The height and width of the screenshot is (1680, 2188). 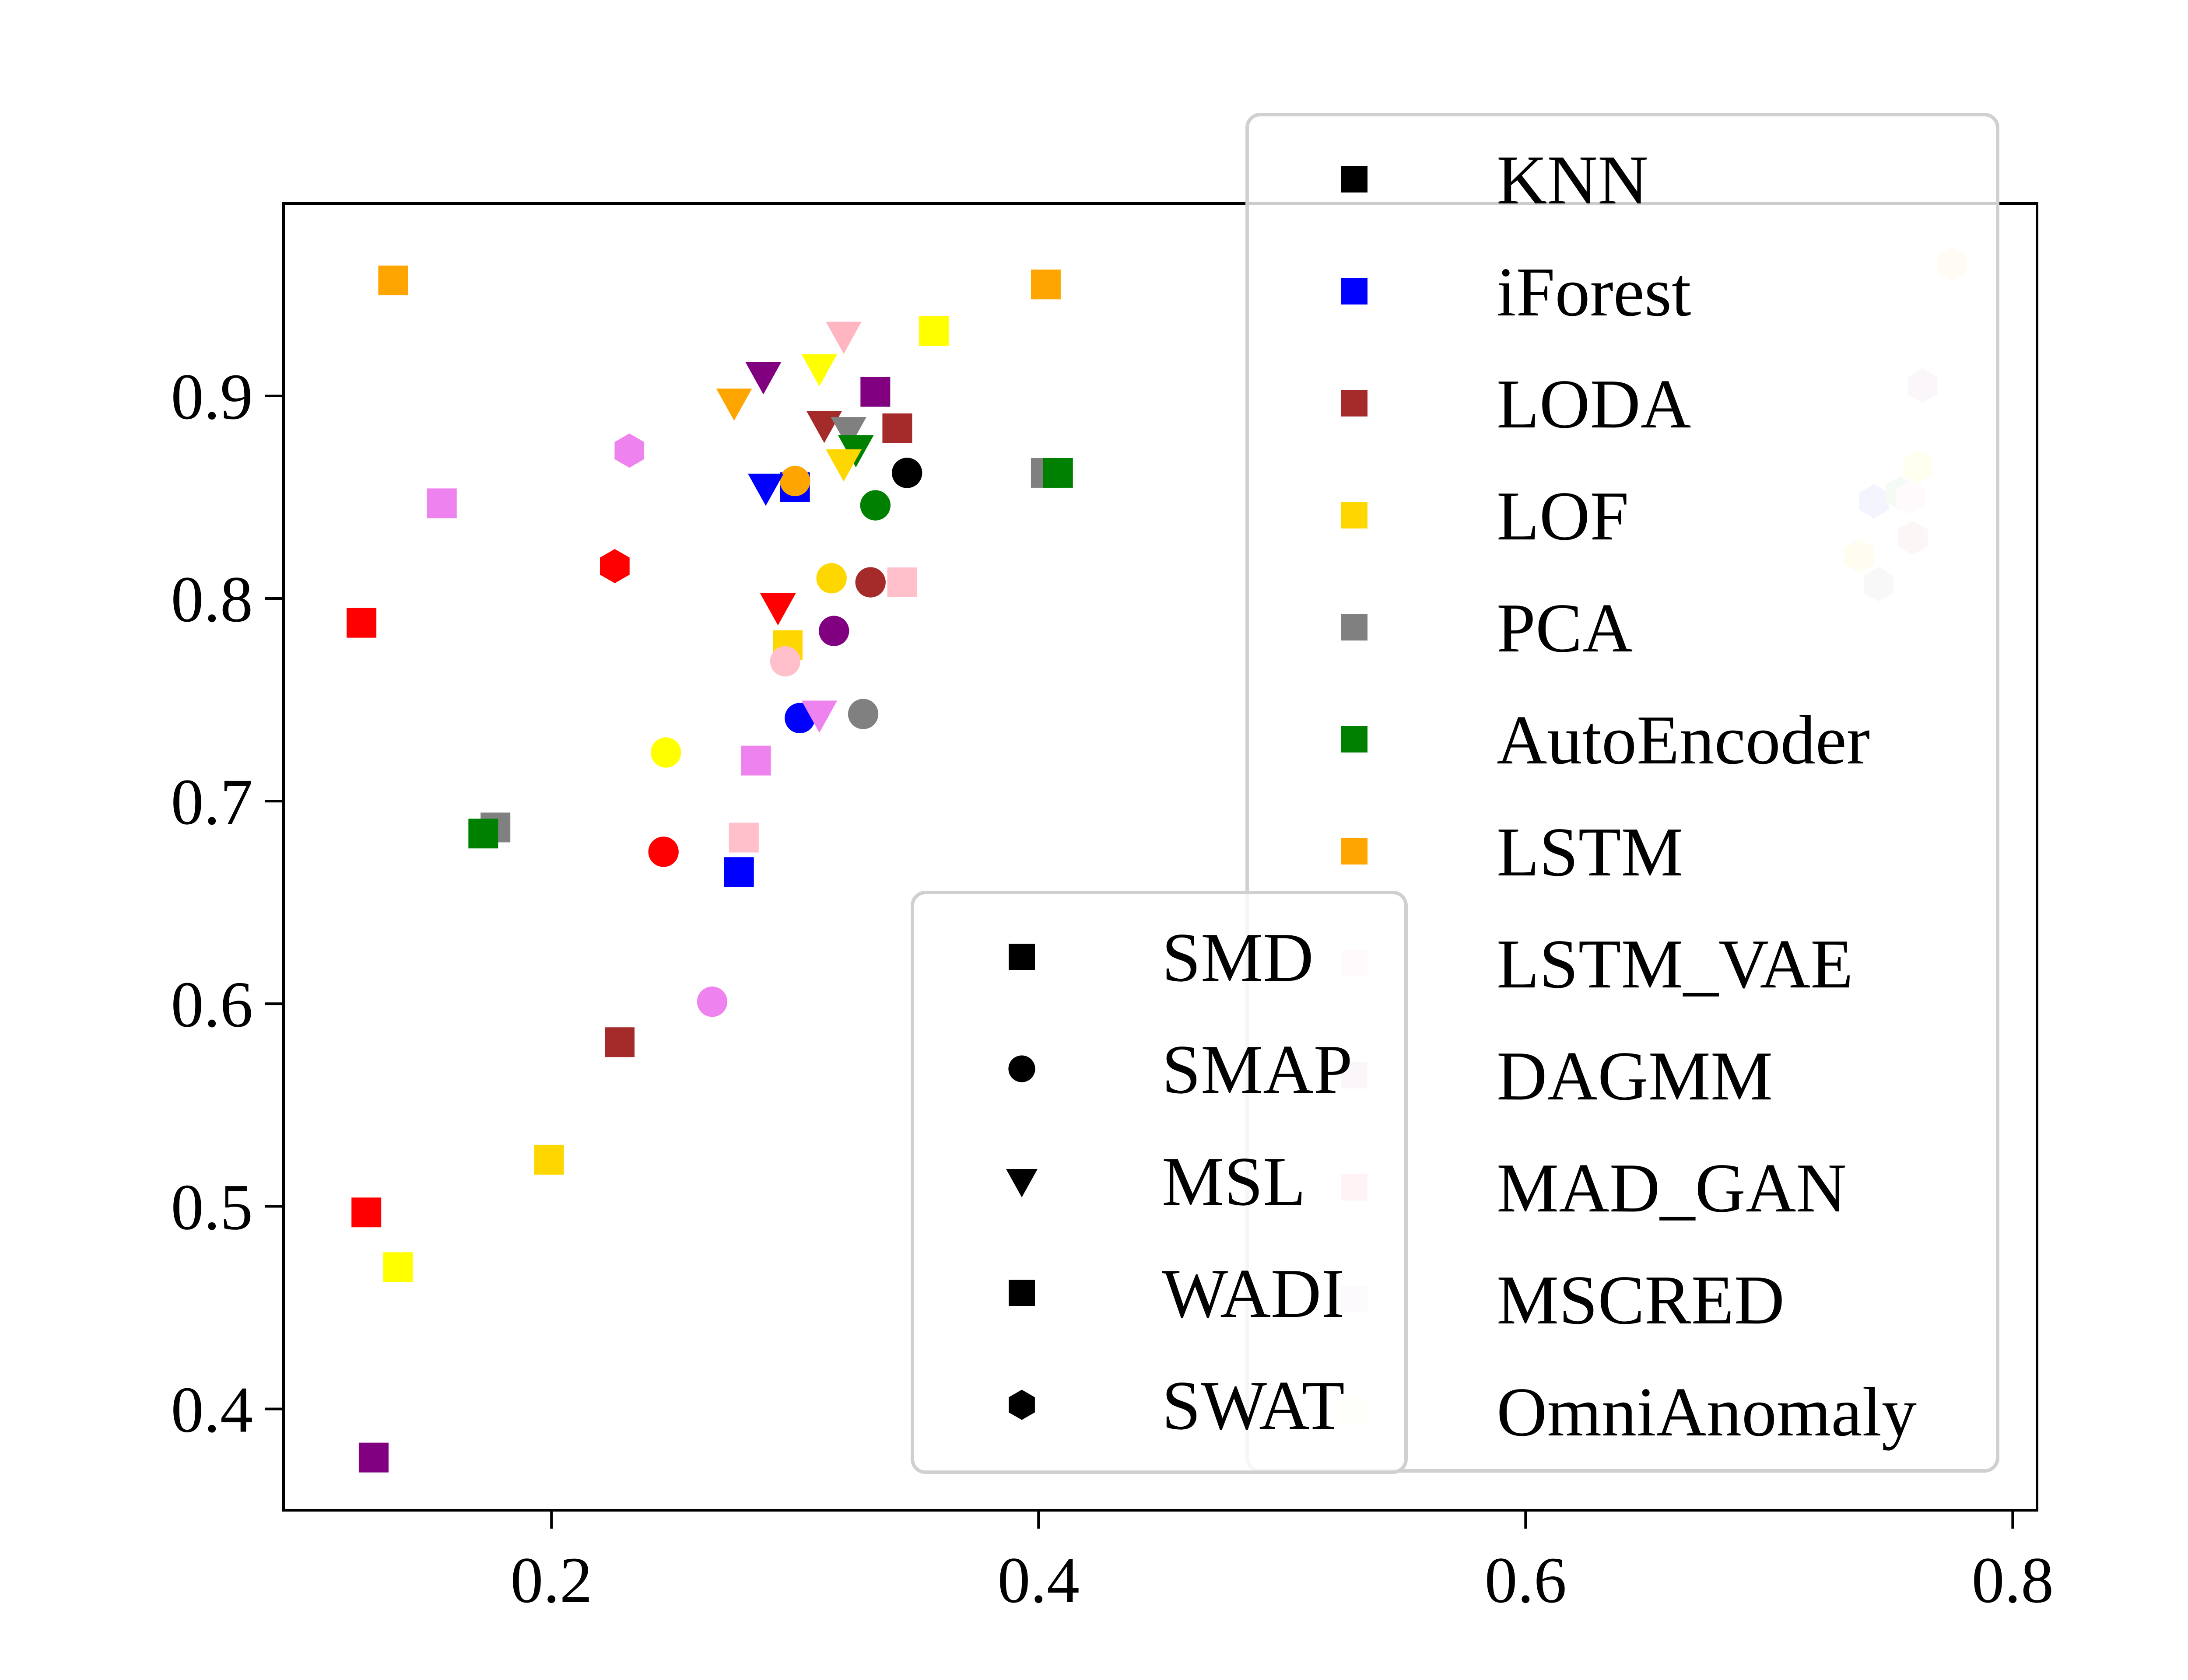 I want to click on method-legend-label: MAD_GAN, so click(x=1672, y=1188).